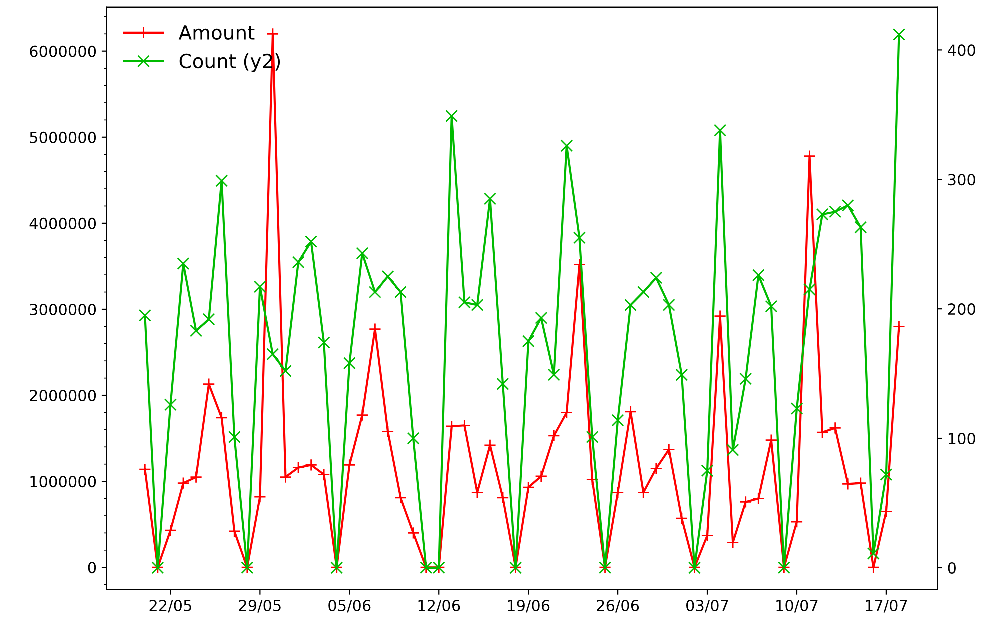 The width and height of the screenshot is (989, 623). I want to click on y2-tick-label: 400, so click(962, 50).